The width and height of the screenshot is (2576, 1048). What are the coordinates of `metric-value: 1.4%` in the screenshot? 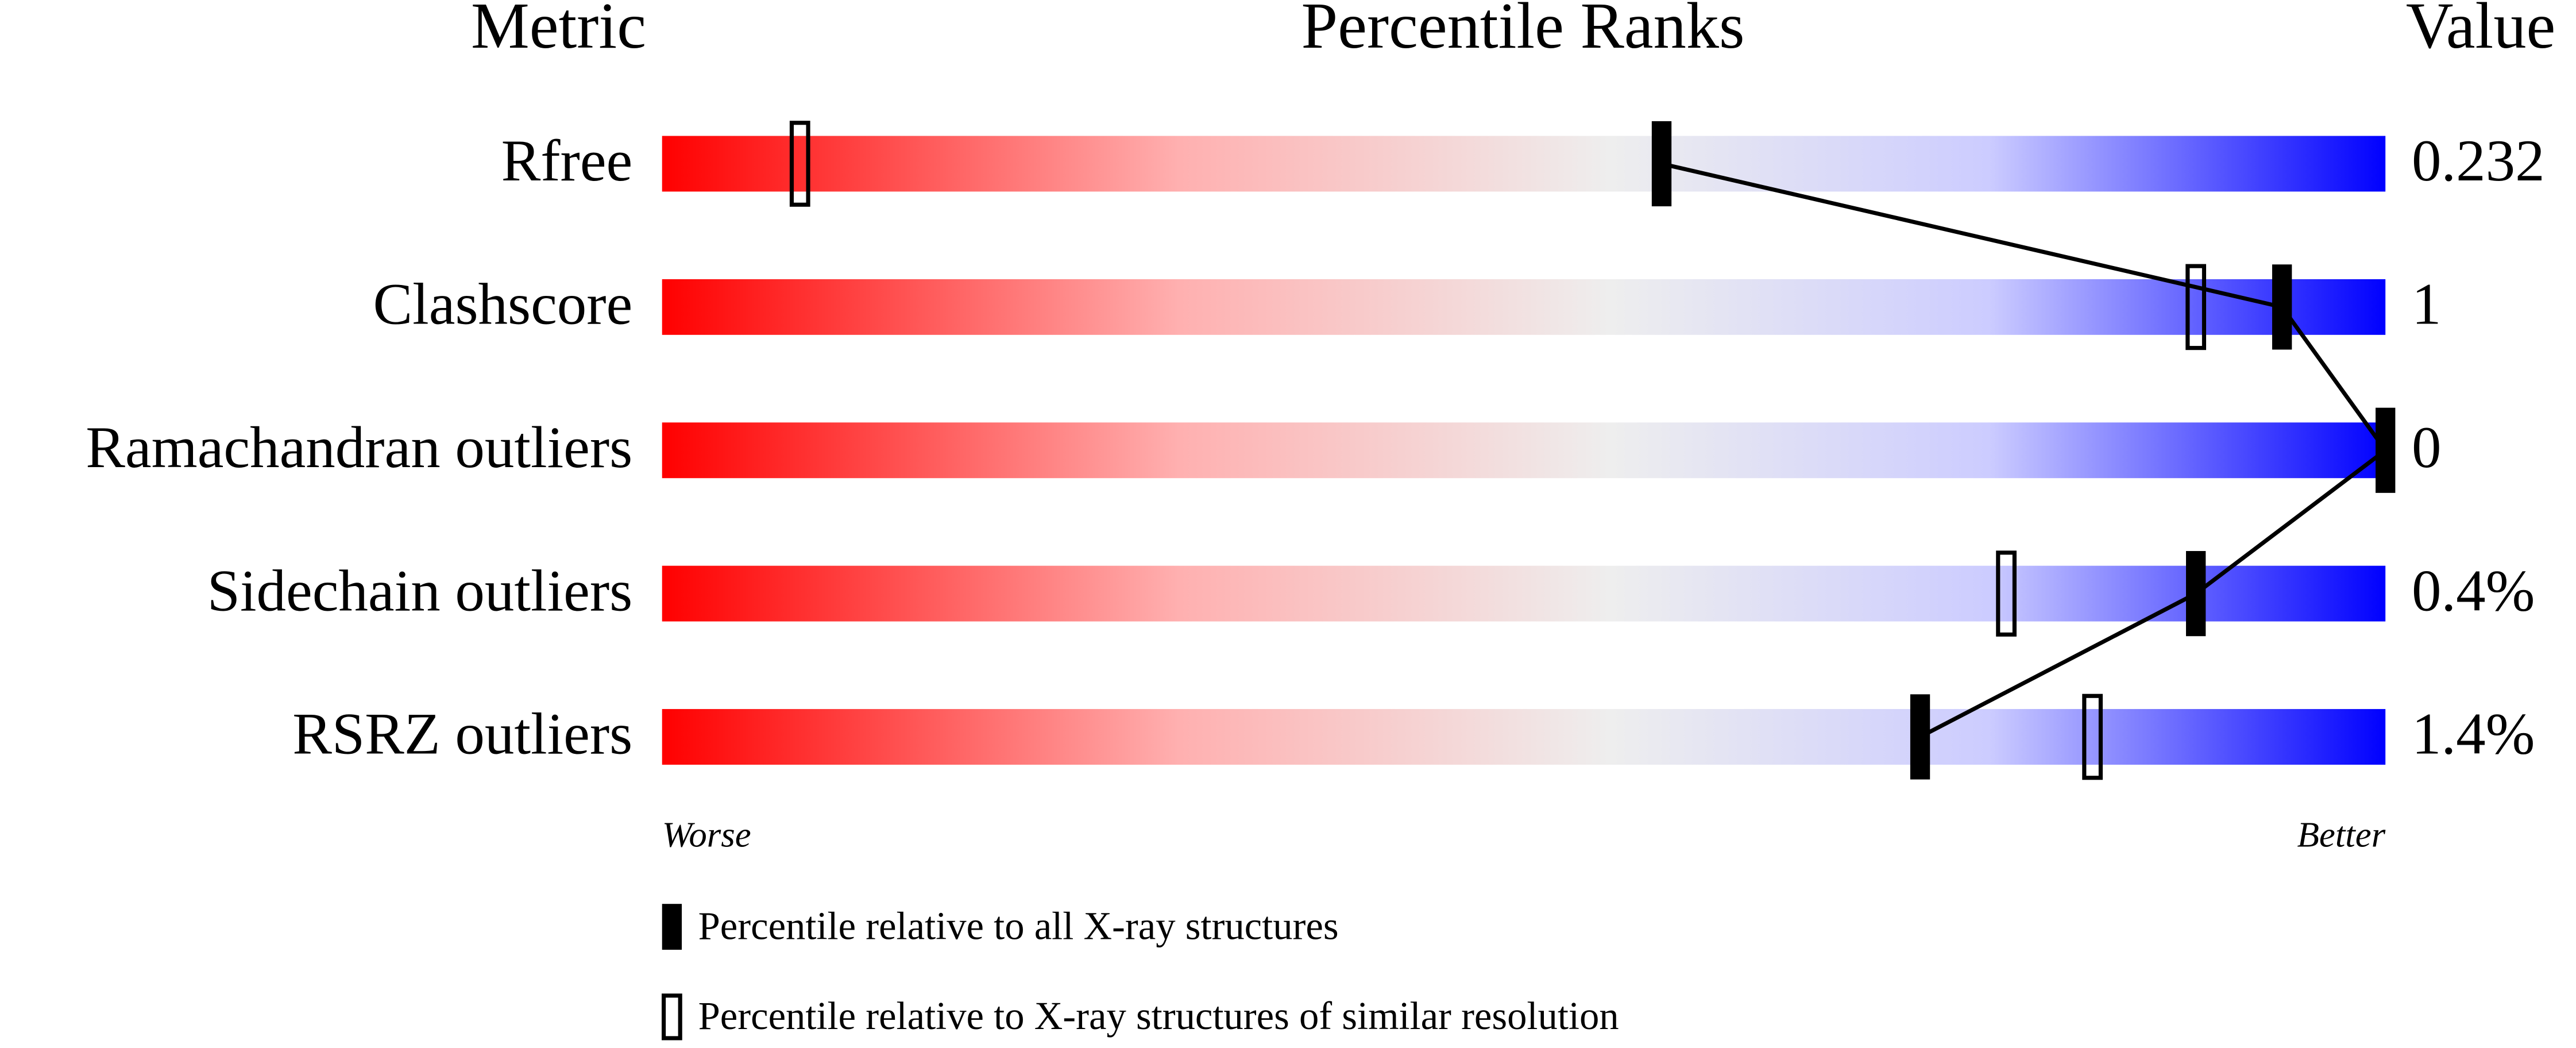 It's located at (2473, 734).